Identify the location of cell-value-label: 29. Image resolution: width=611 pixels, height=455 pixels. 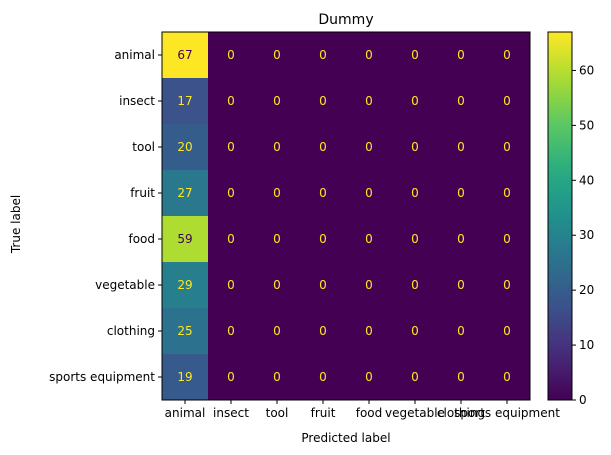
(184, 285).